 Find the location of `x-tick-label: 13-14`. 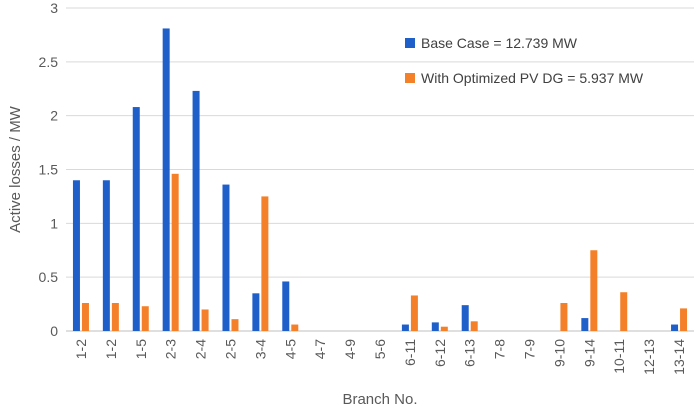

x-tick-label: 13-14 is located at coordinates (679, 357).